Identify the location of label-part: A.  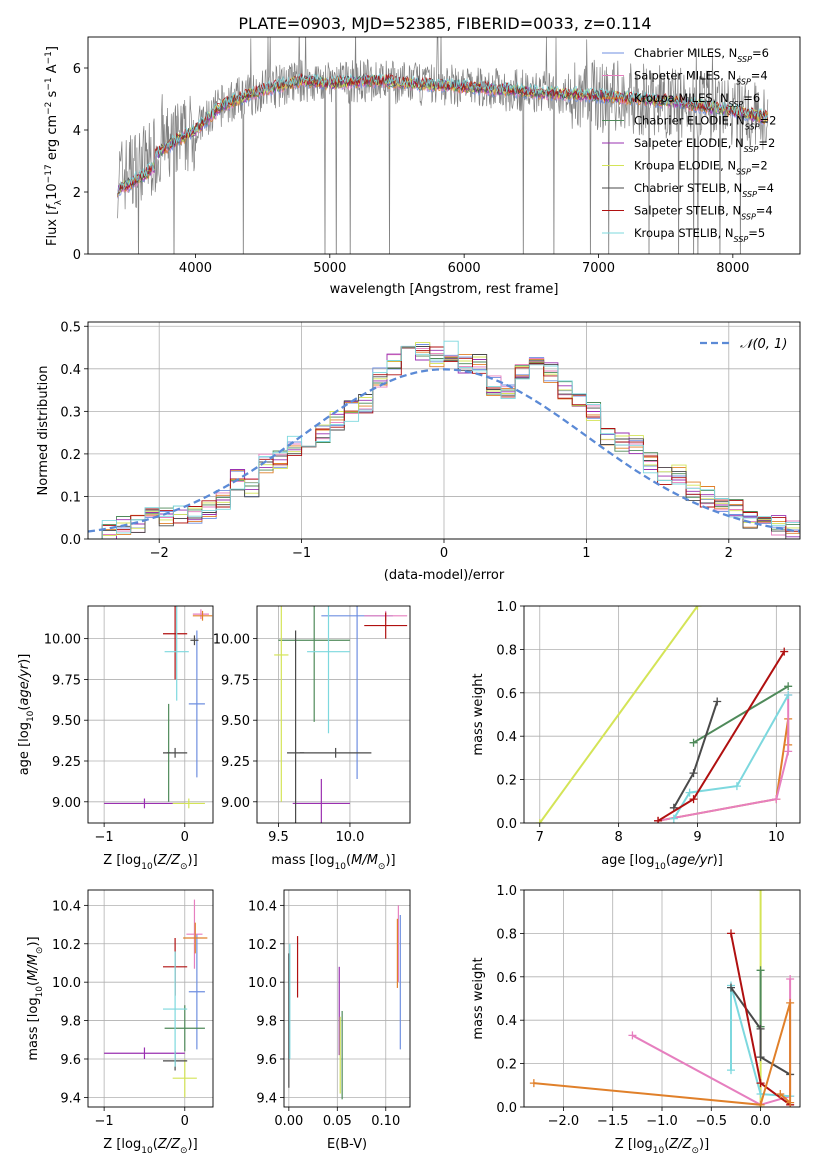
(52, 70).